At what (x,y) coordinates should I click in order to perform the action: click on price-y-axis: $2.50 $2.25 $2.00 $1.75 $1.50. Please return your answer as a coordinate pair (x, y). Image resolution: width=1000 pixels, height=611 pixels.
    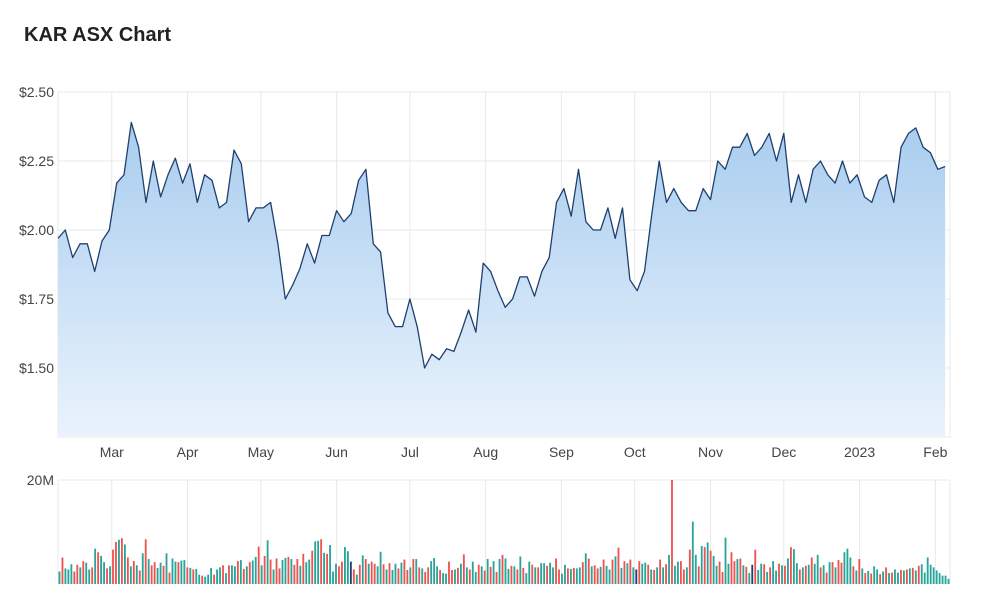
    Looking at the image, I should click on (36, 230).